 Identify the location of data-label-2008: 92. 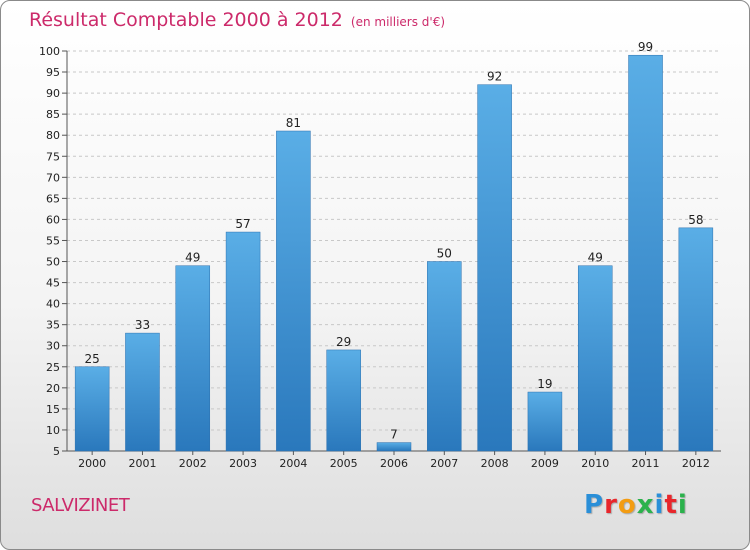
(494, 77).